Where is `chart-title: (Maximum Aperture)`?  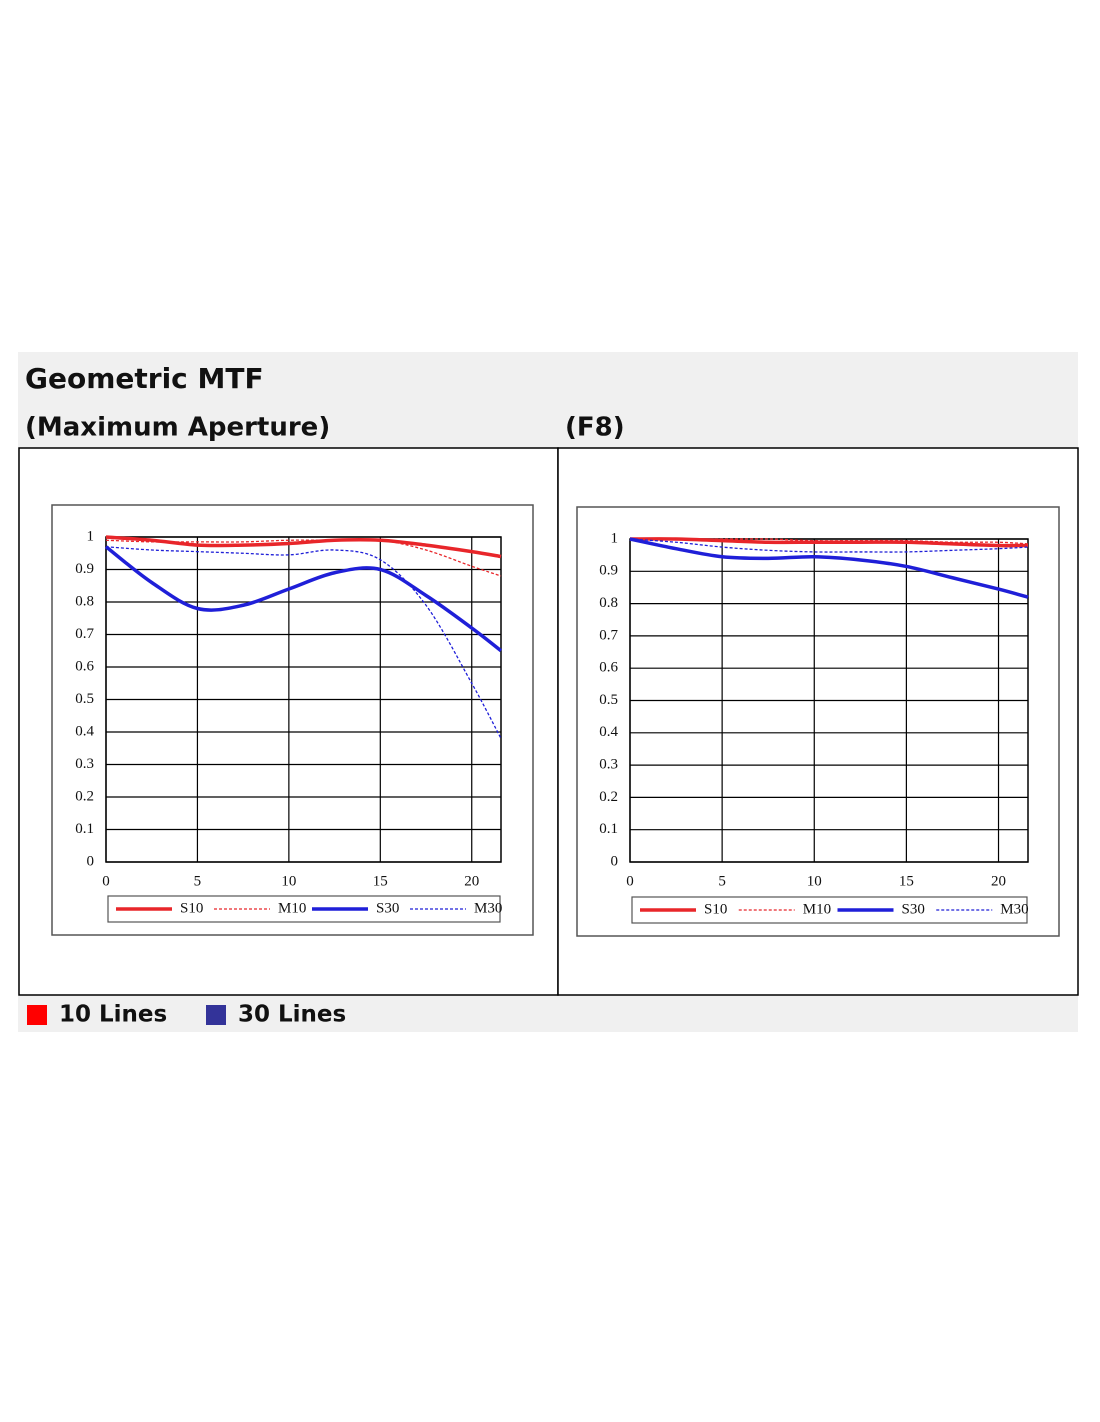 chart-title: (Maximum Aperture) is located at coordinates (177, 428).